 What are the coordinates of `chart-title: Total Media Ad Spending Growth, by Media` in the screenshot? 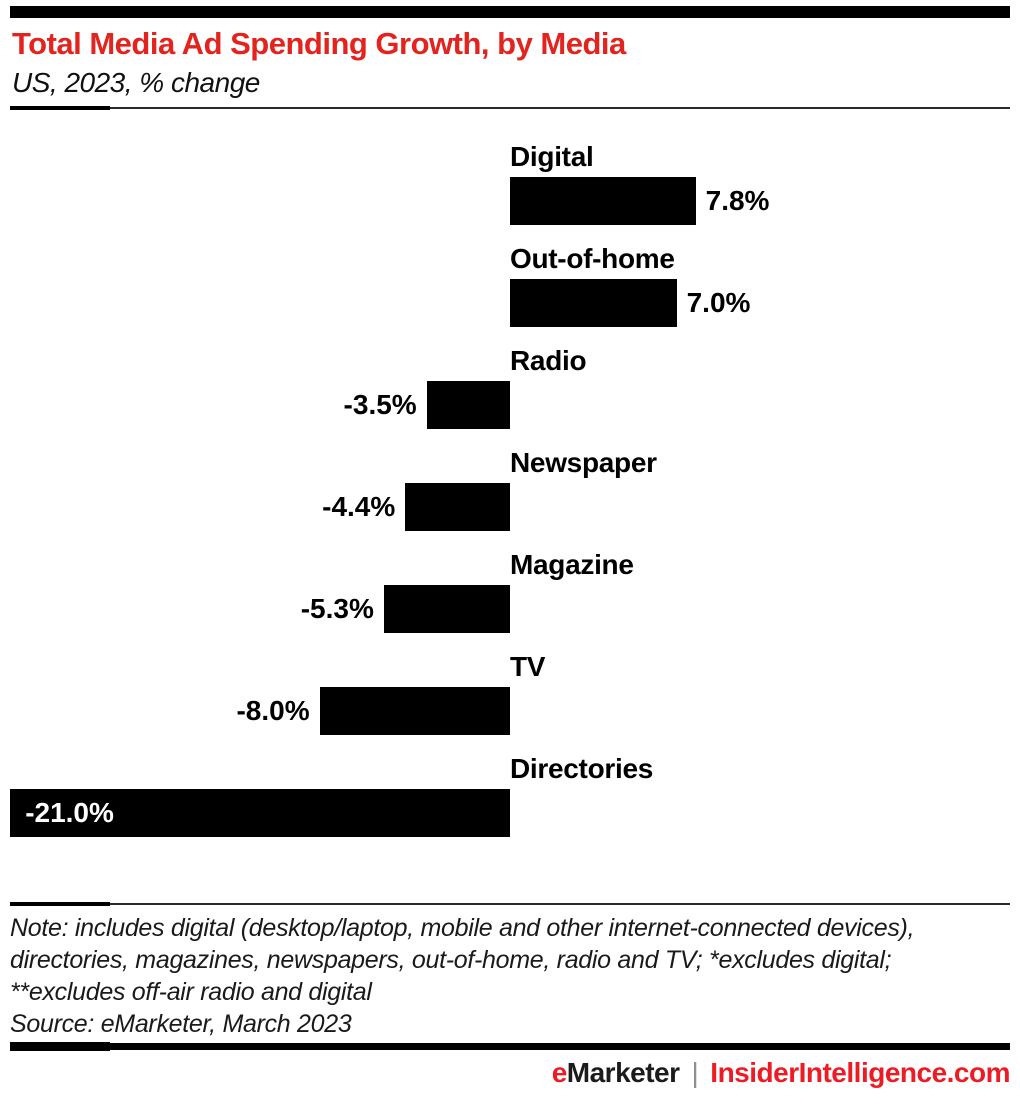 It's located at (319, 43).